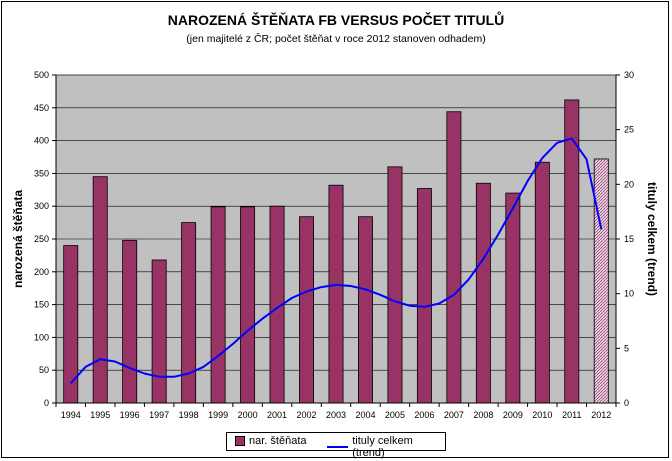 This screenshot has height=461, width=672. Describe the element at coordinates (424, 415) in the screenshot. I see `x-tick-label: 2006` at that location.